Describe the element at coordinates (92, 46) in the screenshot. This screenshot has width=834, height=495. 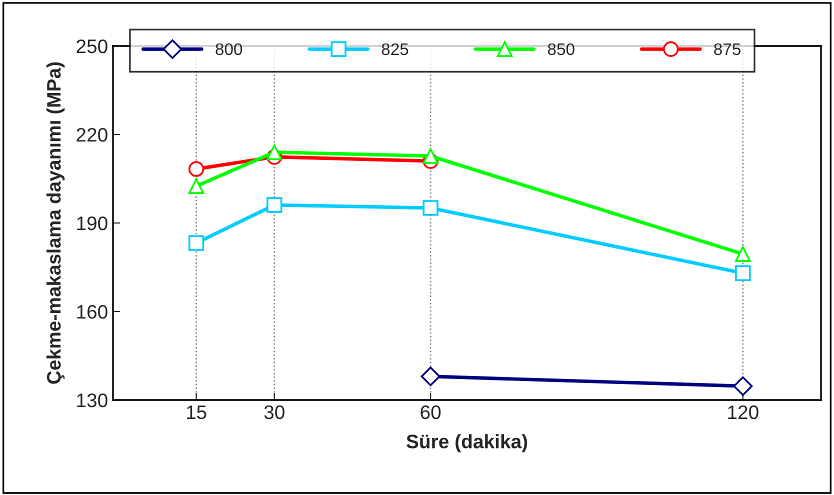
I see `y-tick-label: 250` at that location.